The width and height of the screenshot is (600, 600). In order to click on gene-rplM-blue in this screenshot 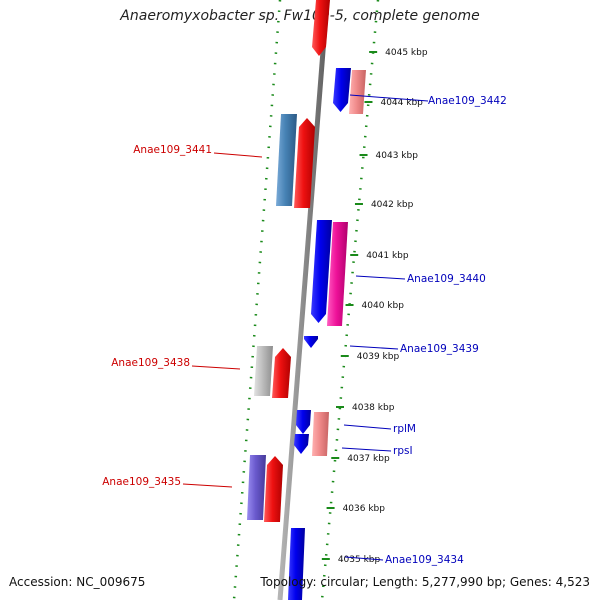, I will do `click(303, 422)`.